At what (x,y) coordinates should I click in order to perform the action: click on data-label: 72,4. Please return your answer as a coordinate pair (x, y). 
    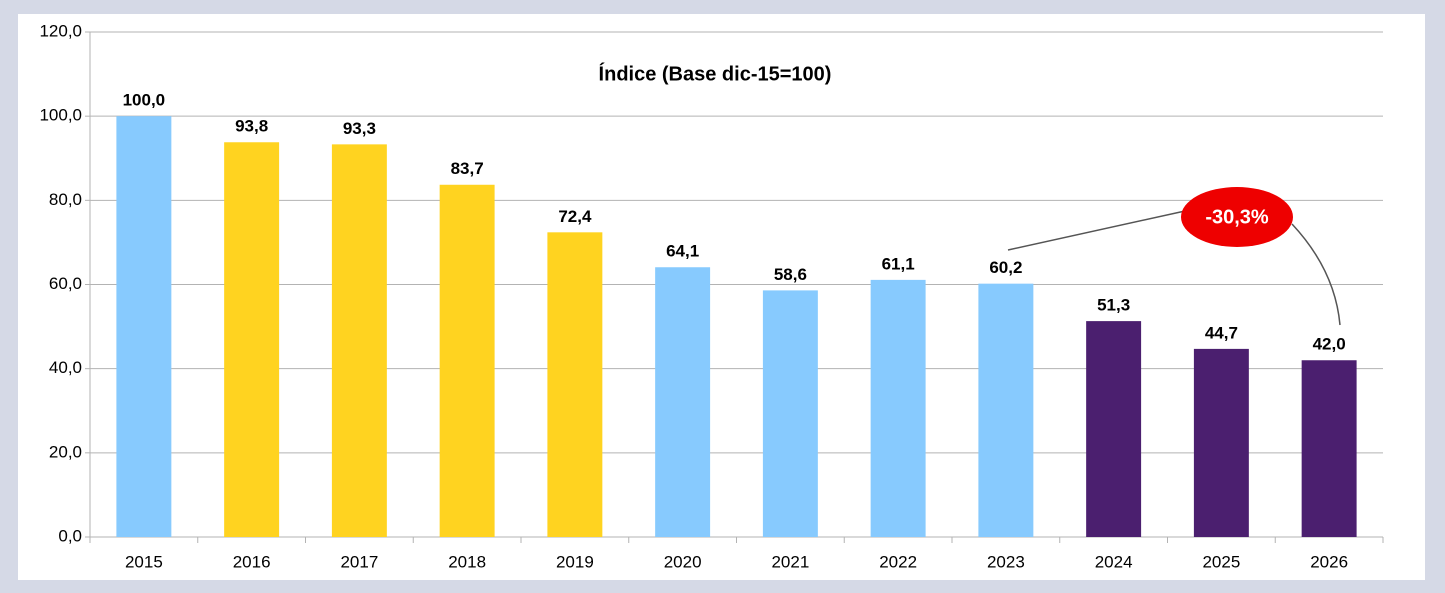
    Looking at the image, I should click on (575, 216).